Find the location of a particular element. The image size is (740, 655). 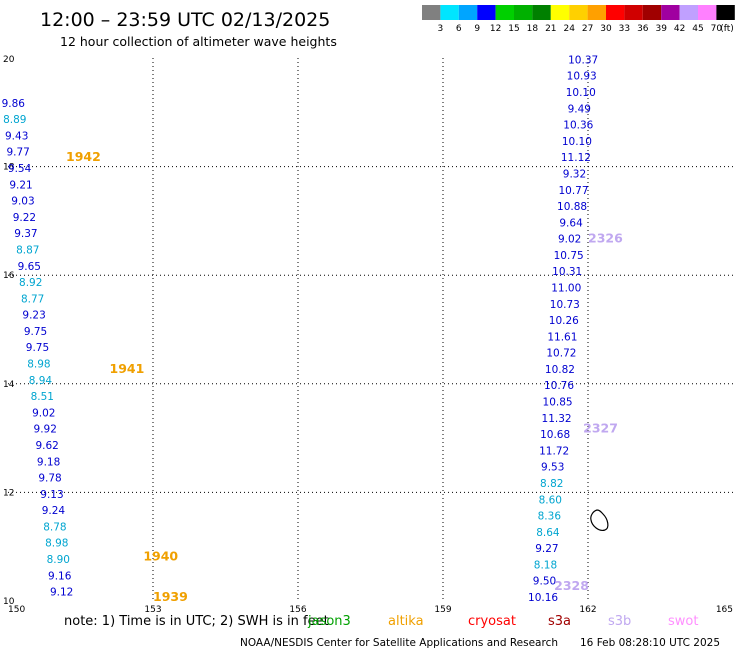

wave-height-label: 9.18 is located at coordinates (48, 462).